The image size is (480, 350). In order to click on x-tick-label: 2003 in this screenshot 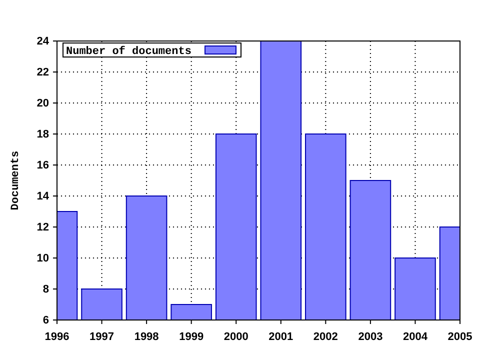, I will do `click(370, 336)`.